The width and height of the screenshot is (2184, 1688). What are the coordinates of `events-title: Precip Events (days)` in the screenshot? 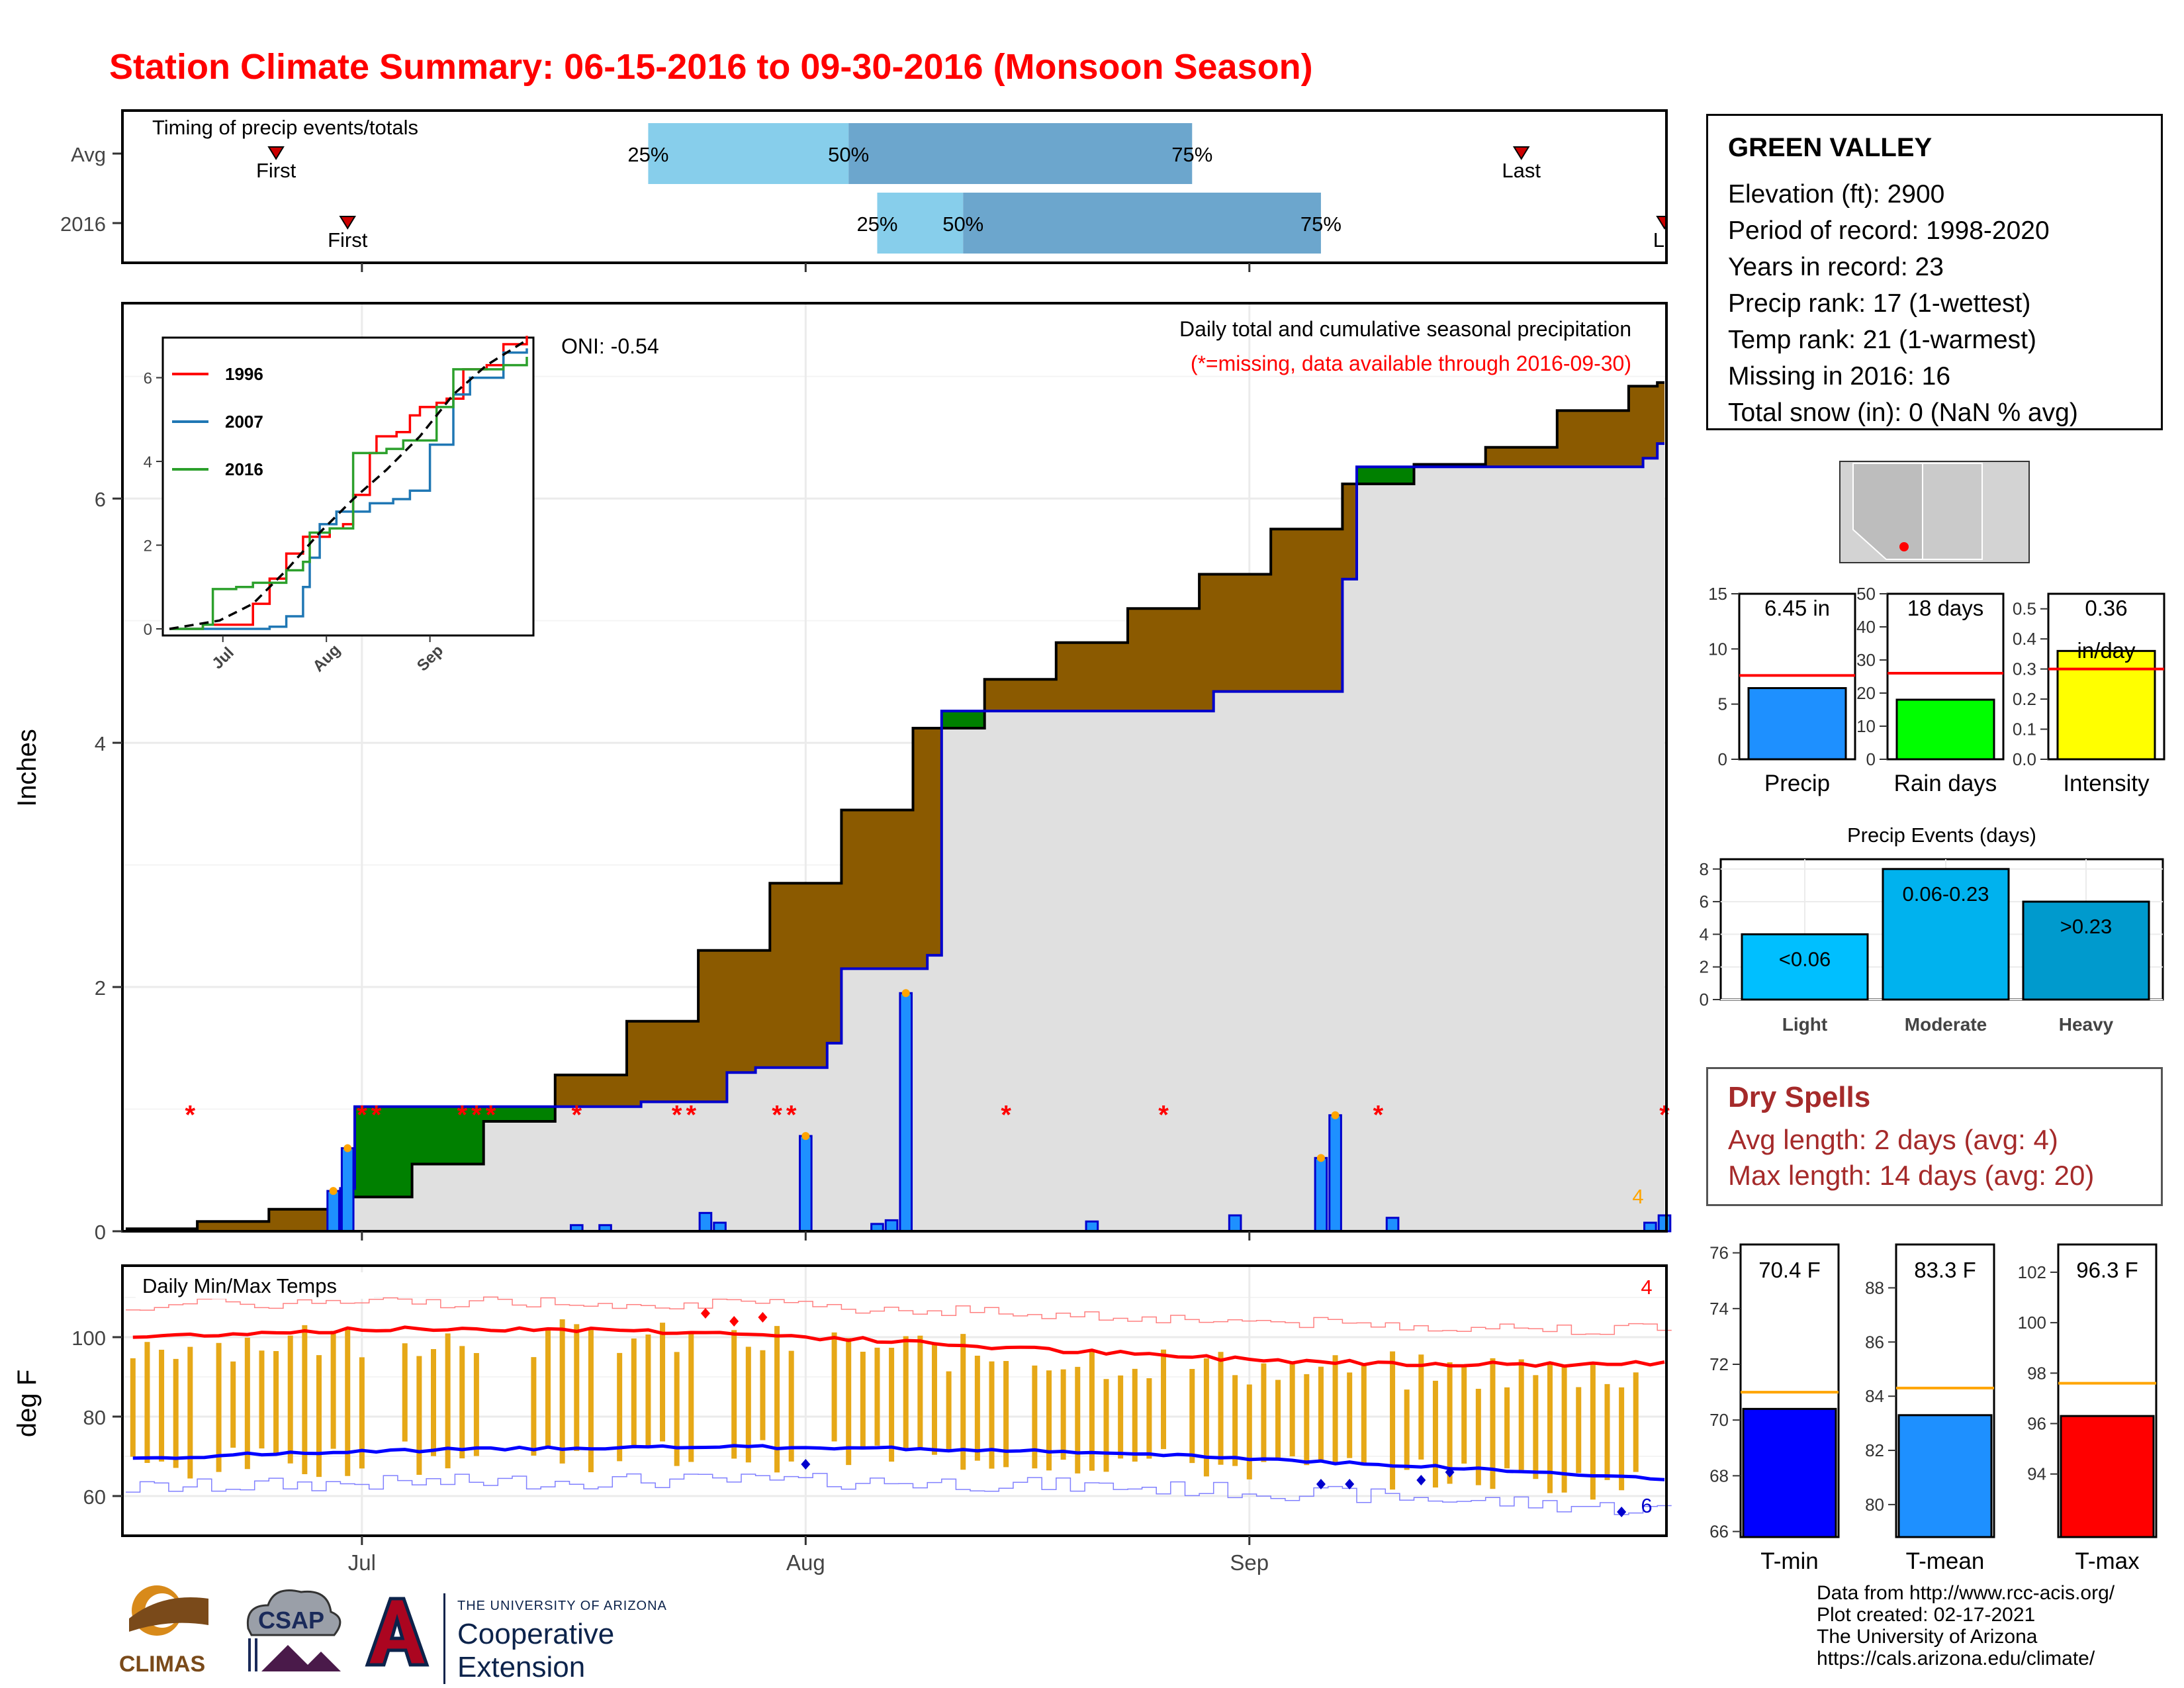 It's located at (1942, 835).